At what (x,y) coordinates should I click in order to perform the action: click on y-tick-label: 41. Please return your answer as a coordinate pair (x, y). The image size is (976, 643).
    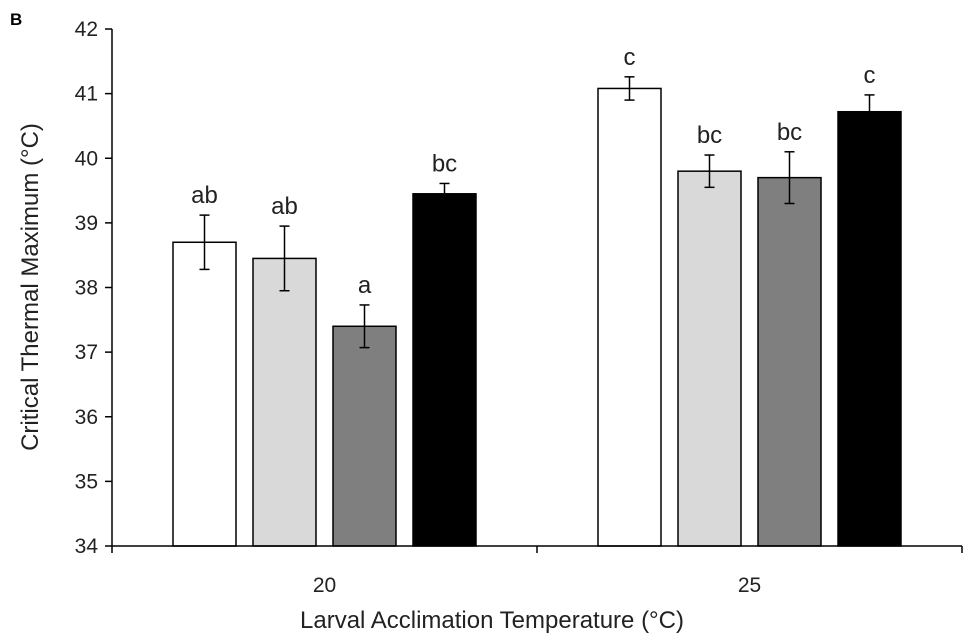
    Looking at the image, I should click on (86, 94).